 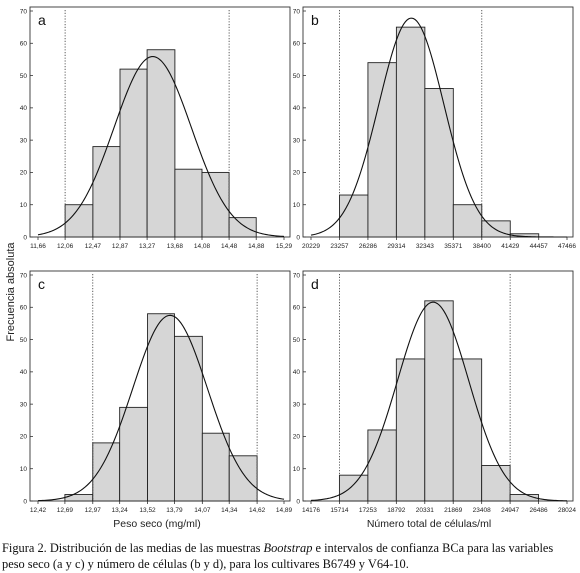 I want to click on x-tick-label: 35371, so click(x=453, y=246).